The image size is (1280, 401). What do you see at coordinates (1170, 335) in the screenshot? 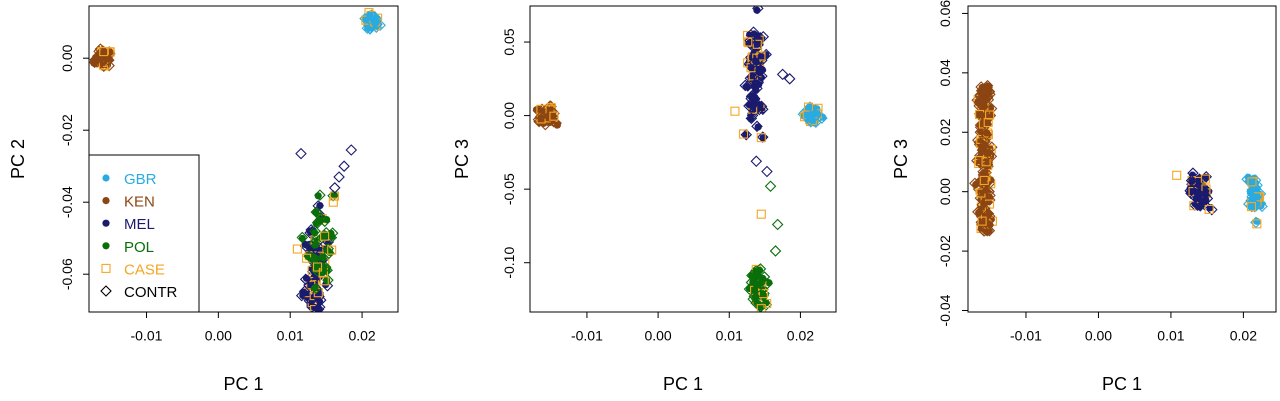
I see `x-tick-label: 0.01` at bounding box center [1170, 335].